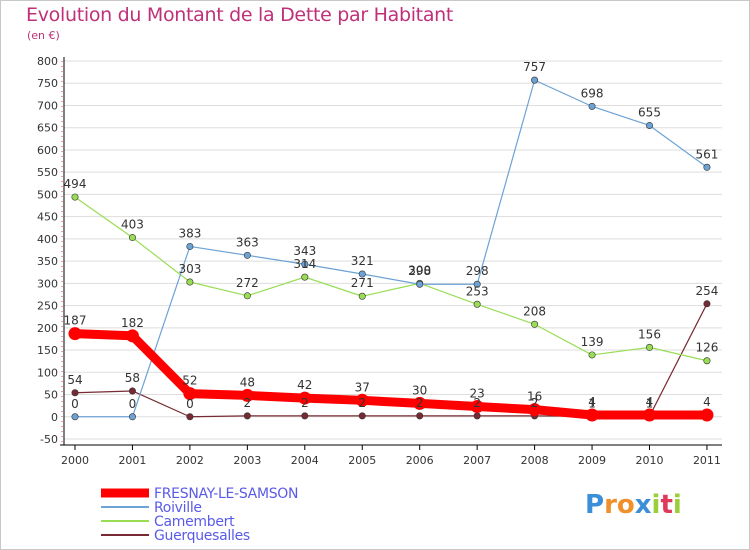  Describe the element at coordinates (226, 494) in the screenshot. I see `legend-label: FRESNAY-LE-SAMSON` at that location.